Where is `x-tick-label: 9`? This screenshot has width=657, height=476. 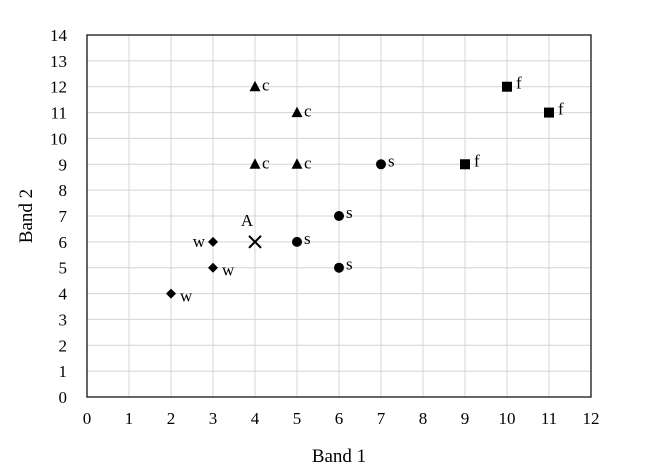 x-tick-label: 9 is located at coordinates (465, 418).